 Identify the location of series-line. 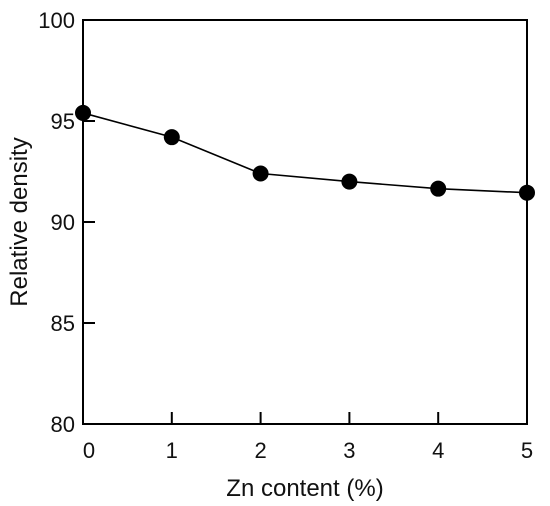
(305, 153).